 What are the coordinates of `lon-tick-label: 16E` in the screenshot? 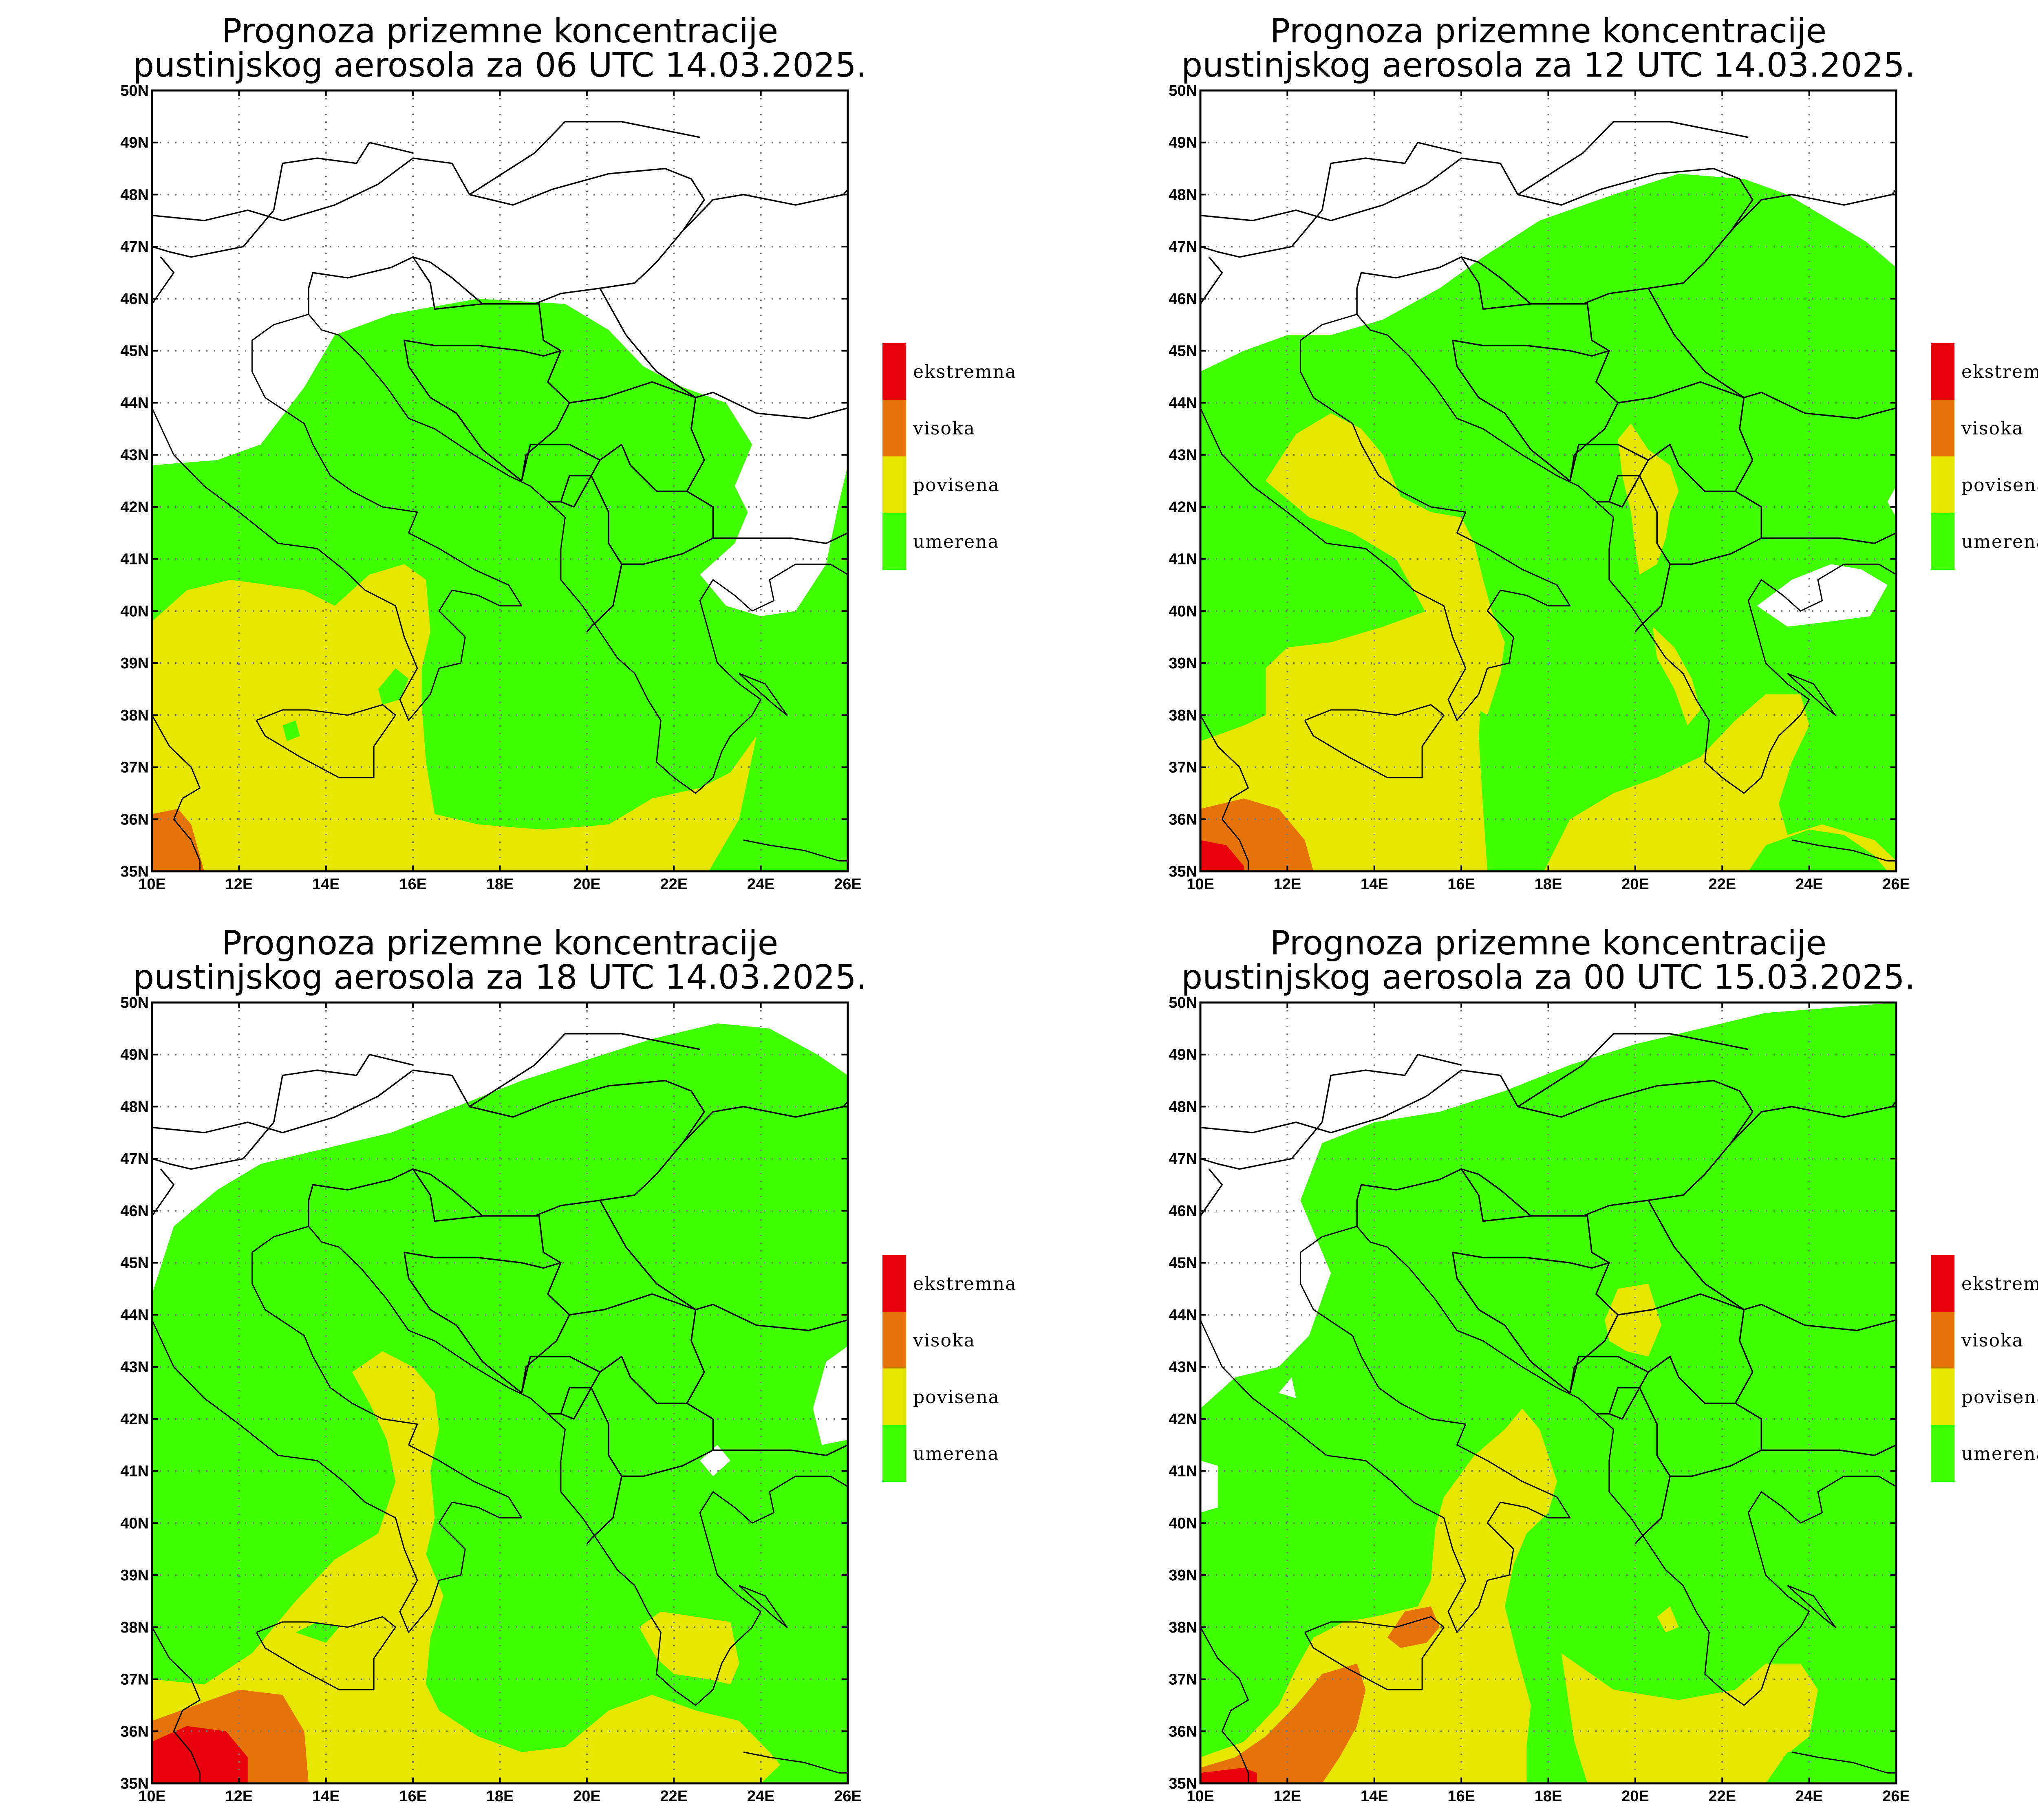 It's located at (1461, 1797).